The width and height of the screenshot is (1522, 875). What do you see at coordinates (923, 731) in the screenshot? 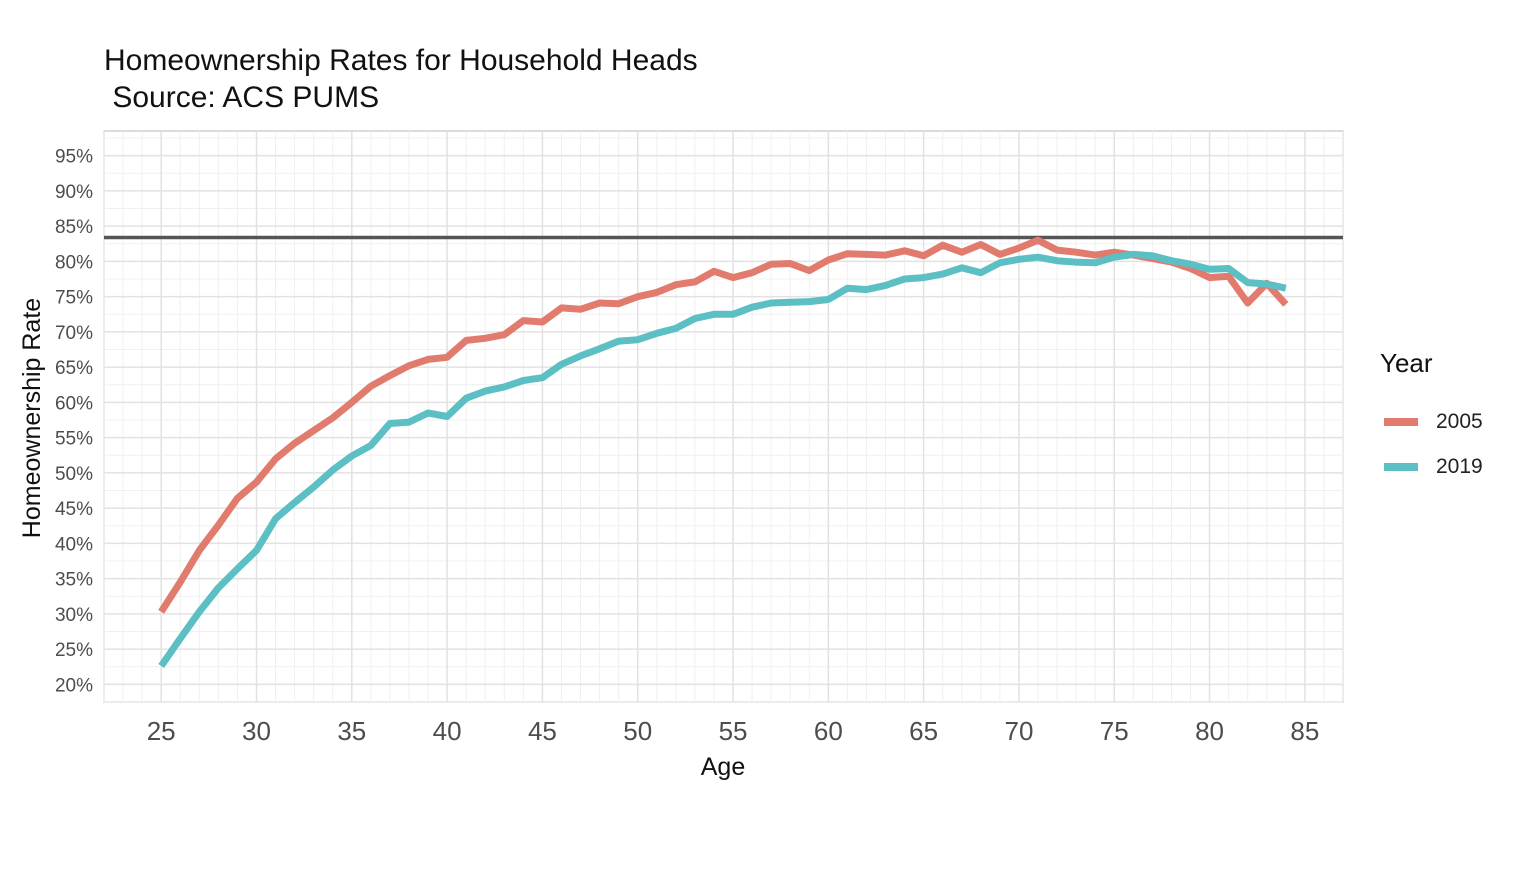
I see `x-tick-label: 65` at bounding box center [923, 731].